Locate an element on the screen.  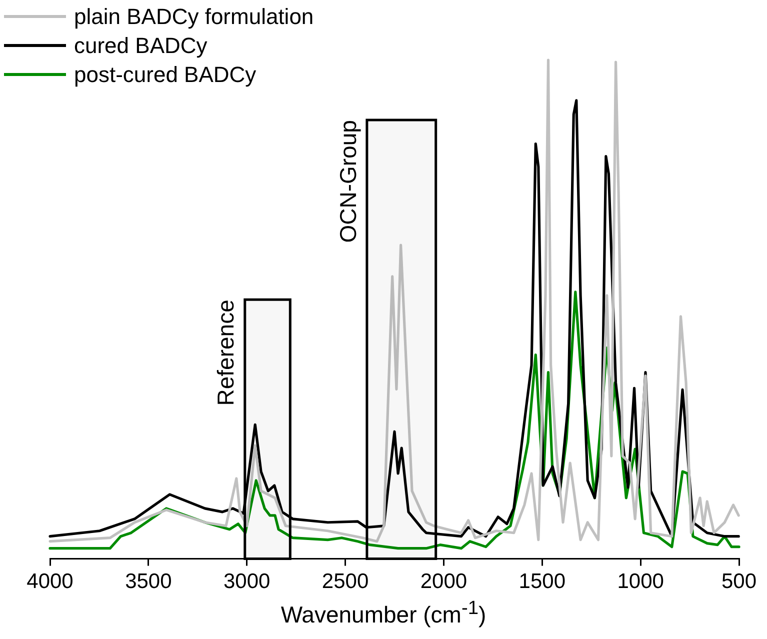
band-label: OCN-Group is located at coordinates (347, 181).